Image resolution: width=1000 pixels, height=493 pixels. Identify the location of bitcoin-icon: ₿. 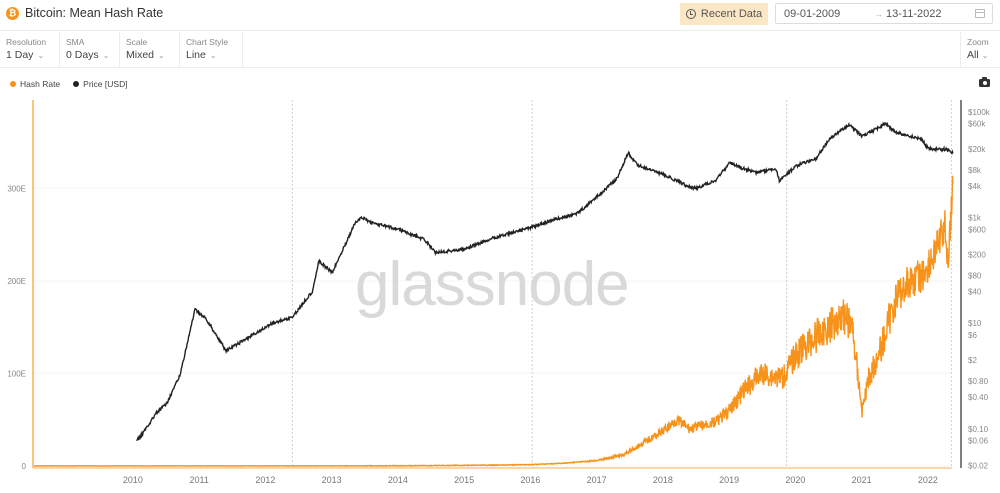
(12, 13).